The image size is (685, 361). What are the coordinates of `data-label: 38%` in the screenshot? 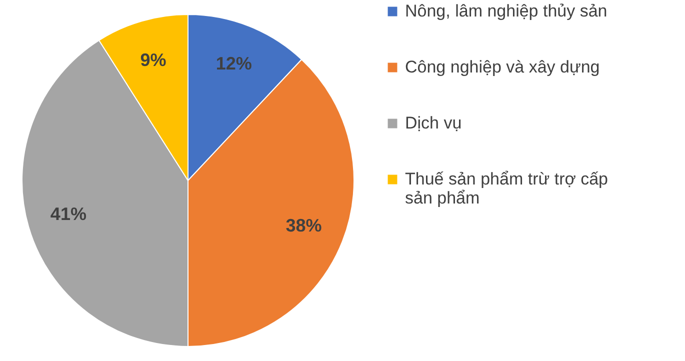 It's located at (304, 225).